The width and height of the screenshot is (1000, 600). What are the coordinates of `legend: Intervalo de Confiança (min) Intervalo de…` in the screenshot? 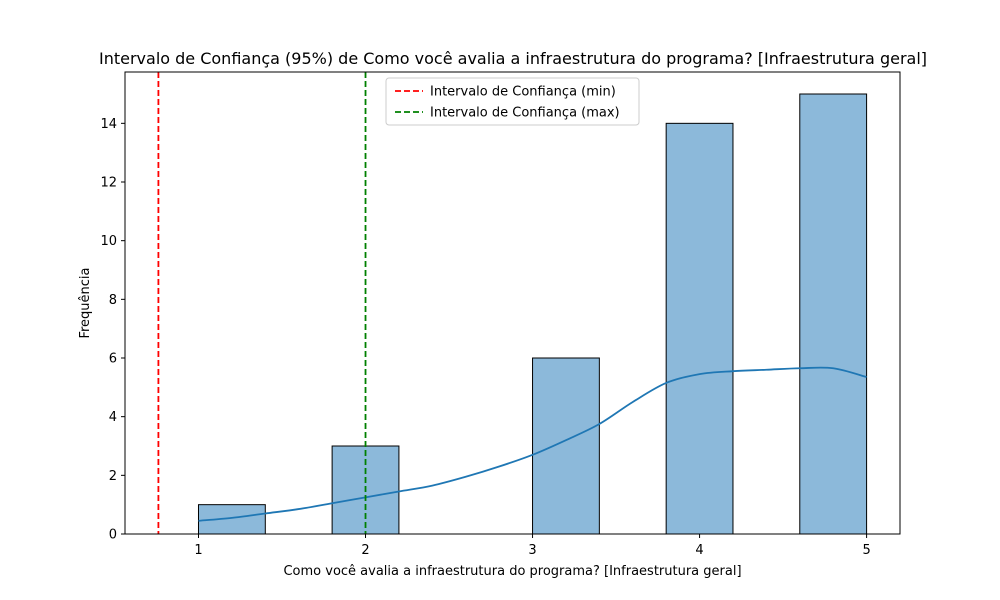 It's located at (512, 101).